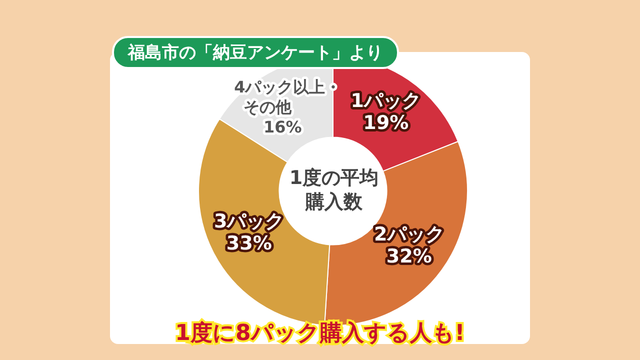  Describe the element at coordinates (320, 334) in the screenshot. I see `text: 1度に8パック購入する人も!` at that location.